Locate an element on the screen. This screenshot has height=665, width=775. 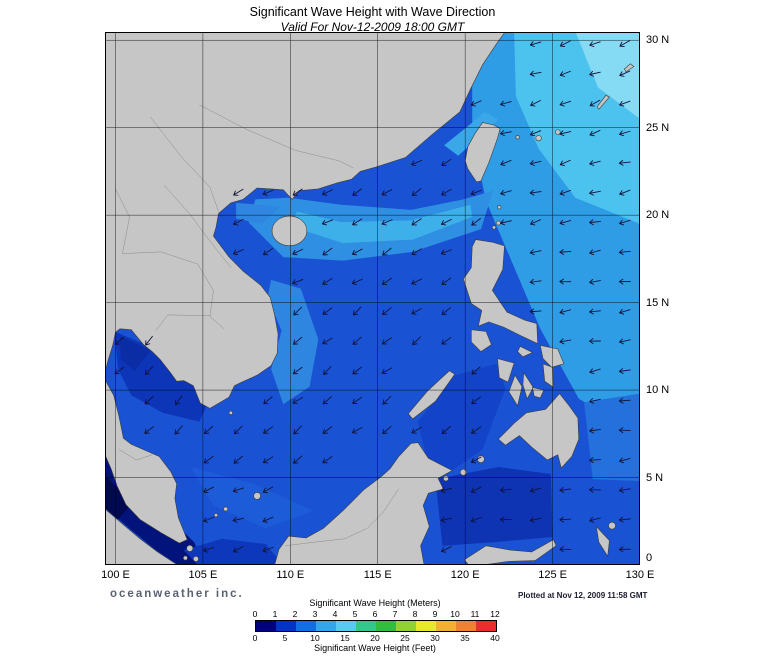
feet-tick: 40 is located at coordinates (495, 638).